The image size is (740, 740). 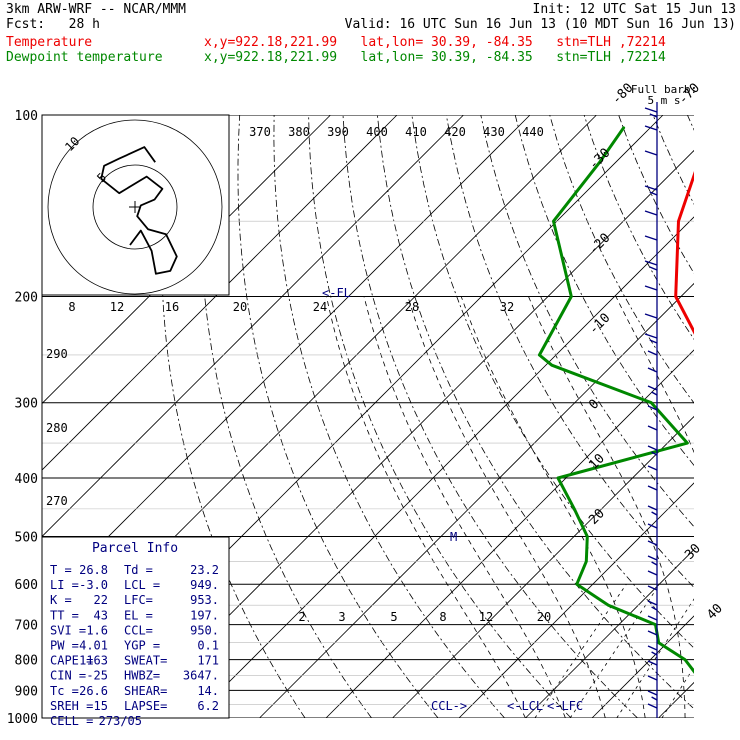 What do you see at coordinates (57, 501) in the screenshot?
I see `dry-adiabat-label: 270` at bounding box center [57, 501].